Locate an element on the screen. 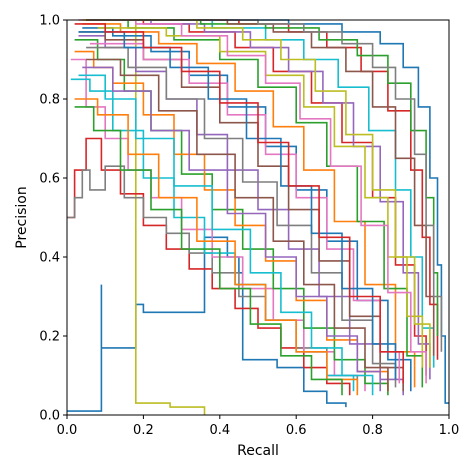 This screenshot has width=474, height=474. y-tick-label: 0.8 is located at coordinates (49, 100).